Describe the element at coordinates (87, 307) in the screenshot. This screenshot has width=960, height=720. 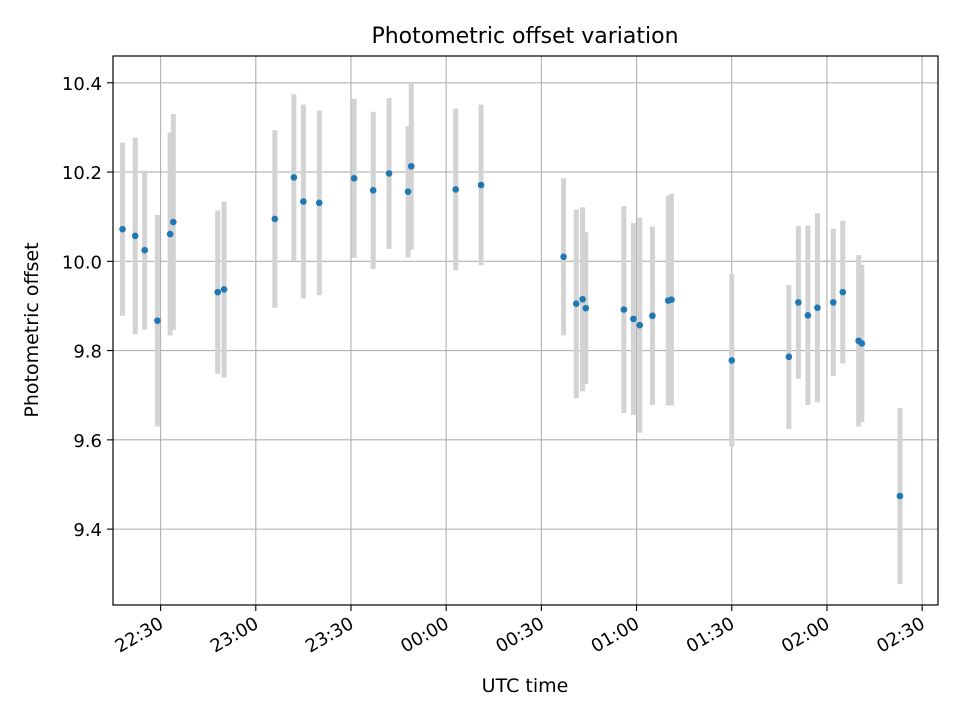
I see `y-axis-ticks: 9.4 9.6 9.8 10.0 10.2 10.4` at that location.